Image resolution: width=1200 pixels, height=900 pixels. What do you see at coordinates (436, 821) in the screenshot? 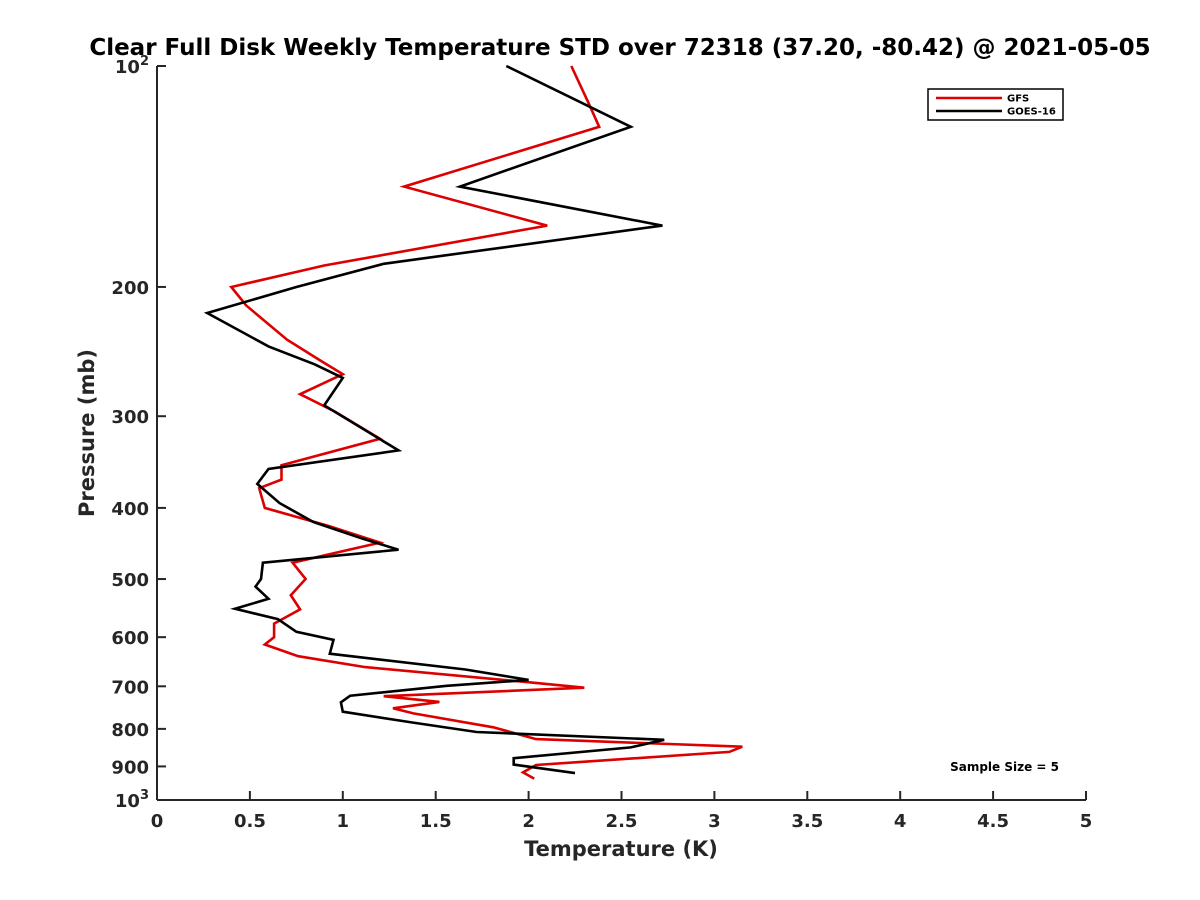
I see `x-tick-label: 1.5` at bounding box center [436, 821].